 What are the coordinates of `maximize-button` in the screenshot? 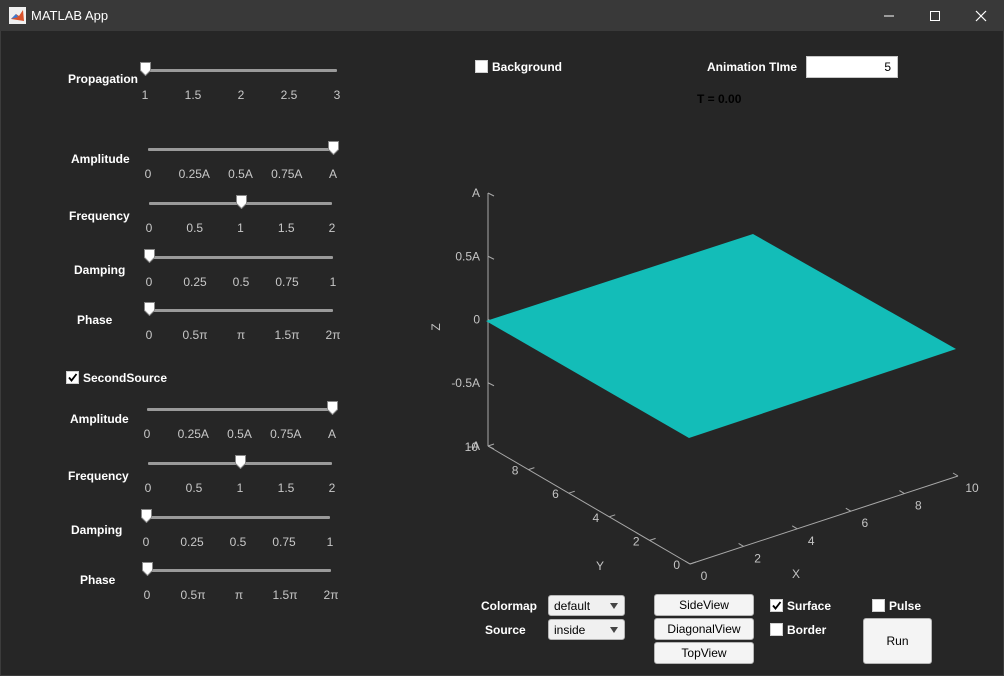 It's located at (935, 15).